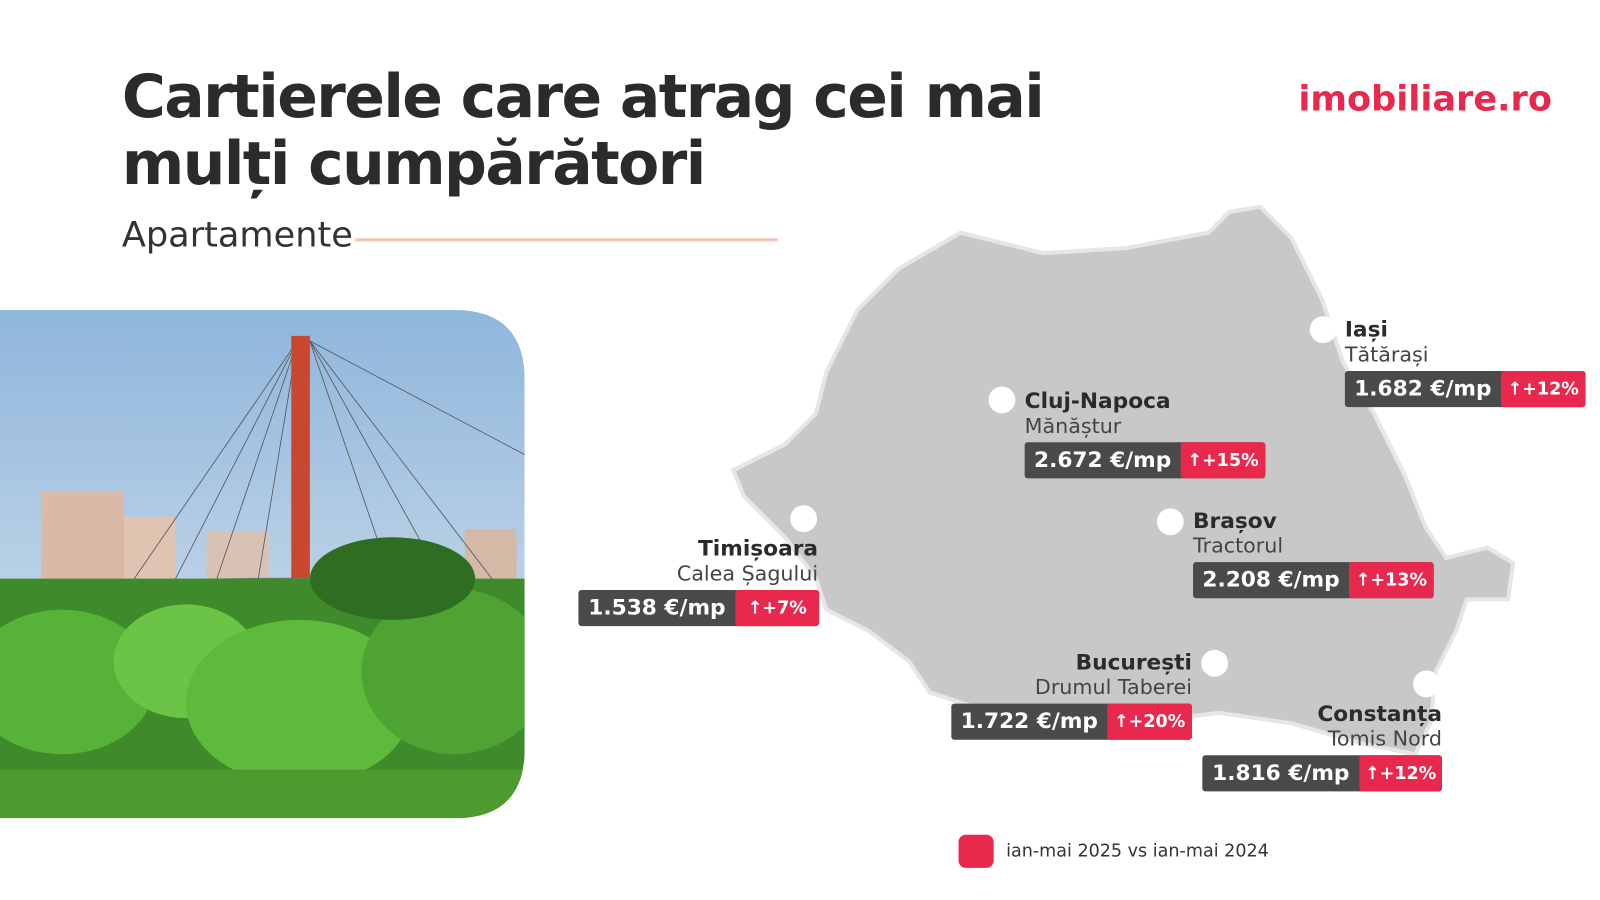 The image size is (1600, 900). Describe the element at coordinates (1366, 330) in the screenshot. I see `city-name: Iași` at that location.